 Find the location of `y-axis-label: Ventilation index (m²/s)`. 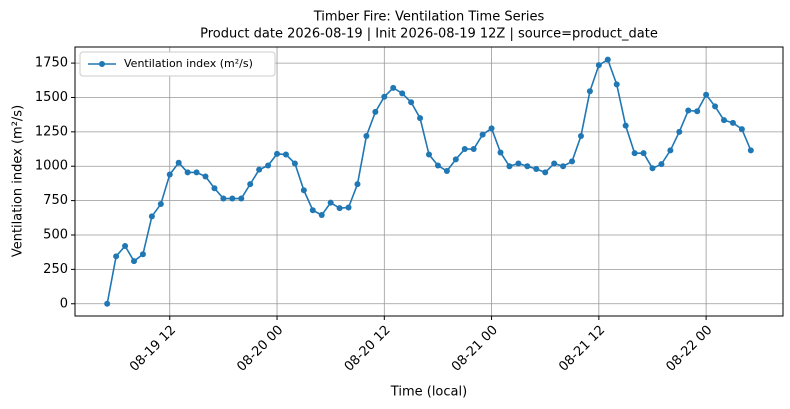

y-axis-label: Ventilation index (m²/s) is located at coordinates (18, 181).